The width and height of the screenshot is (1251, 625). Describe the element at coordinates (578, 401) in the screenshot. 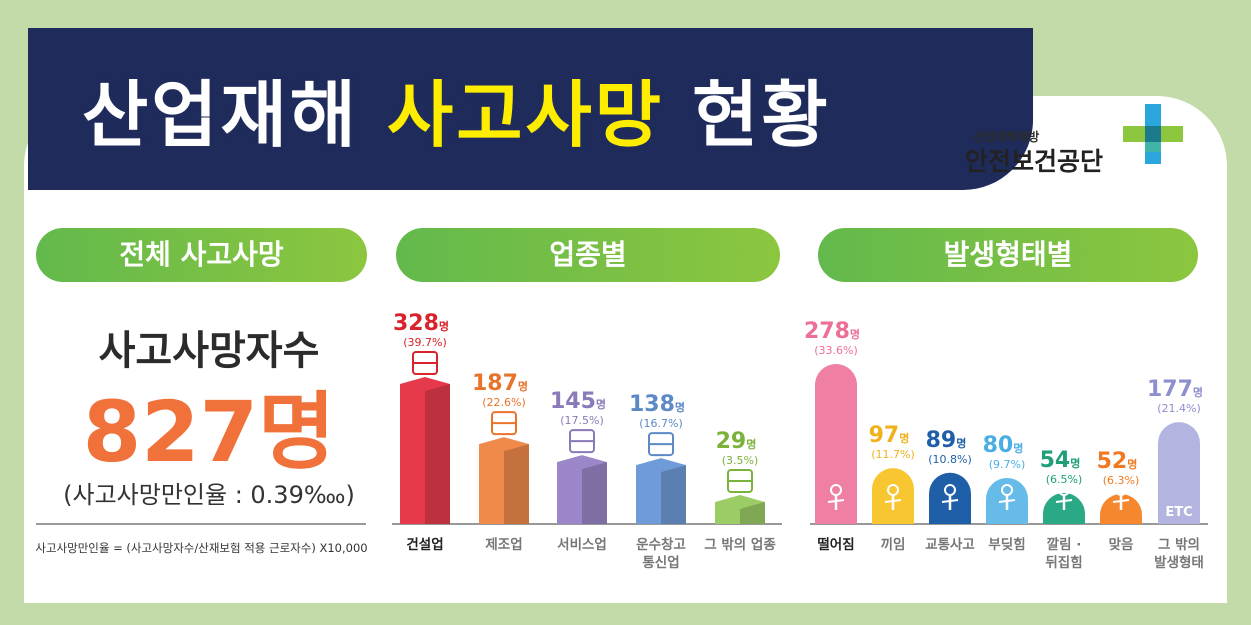

I see `industry-value-label: 145명` at that location.